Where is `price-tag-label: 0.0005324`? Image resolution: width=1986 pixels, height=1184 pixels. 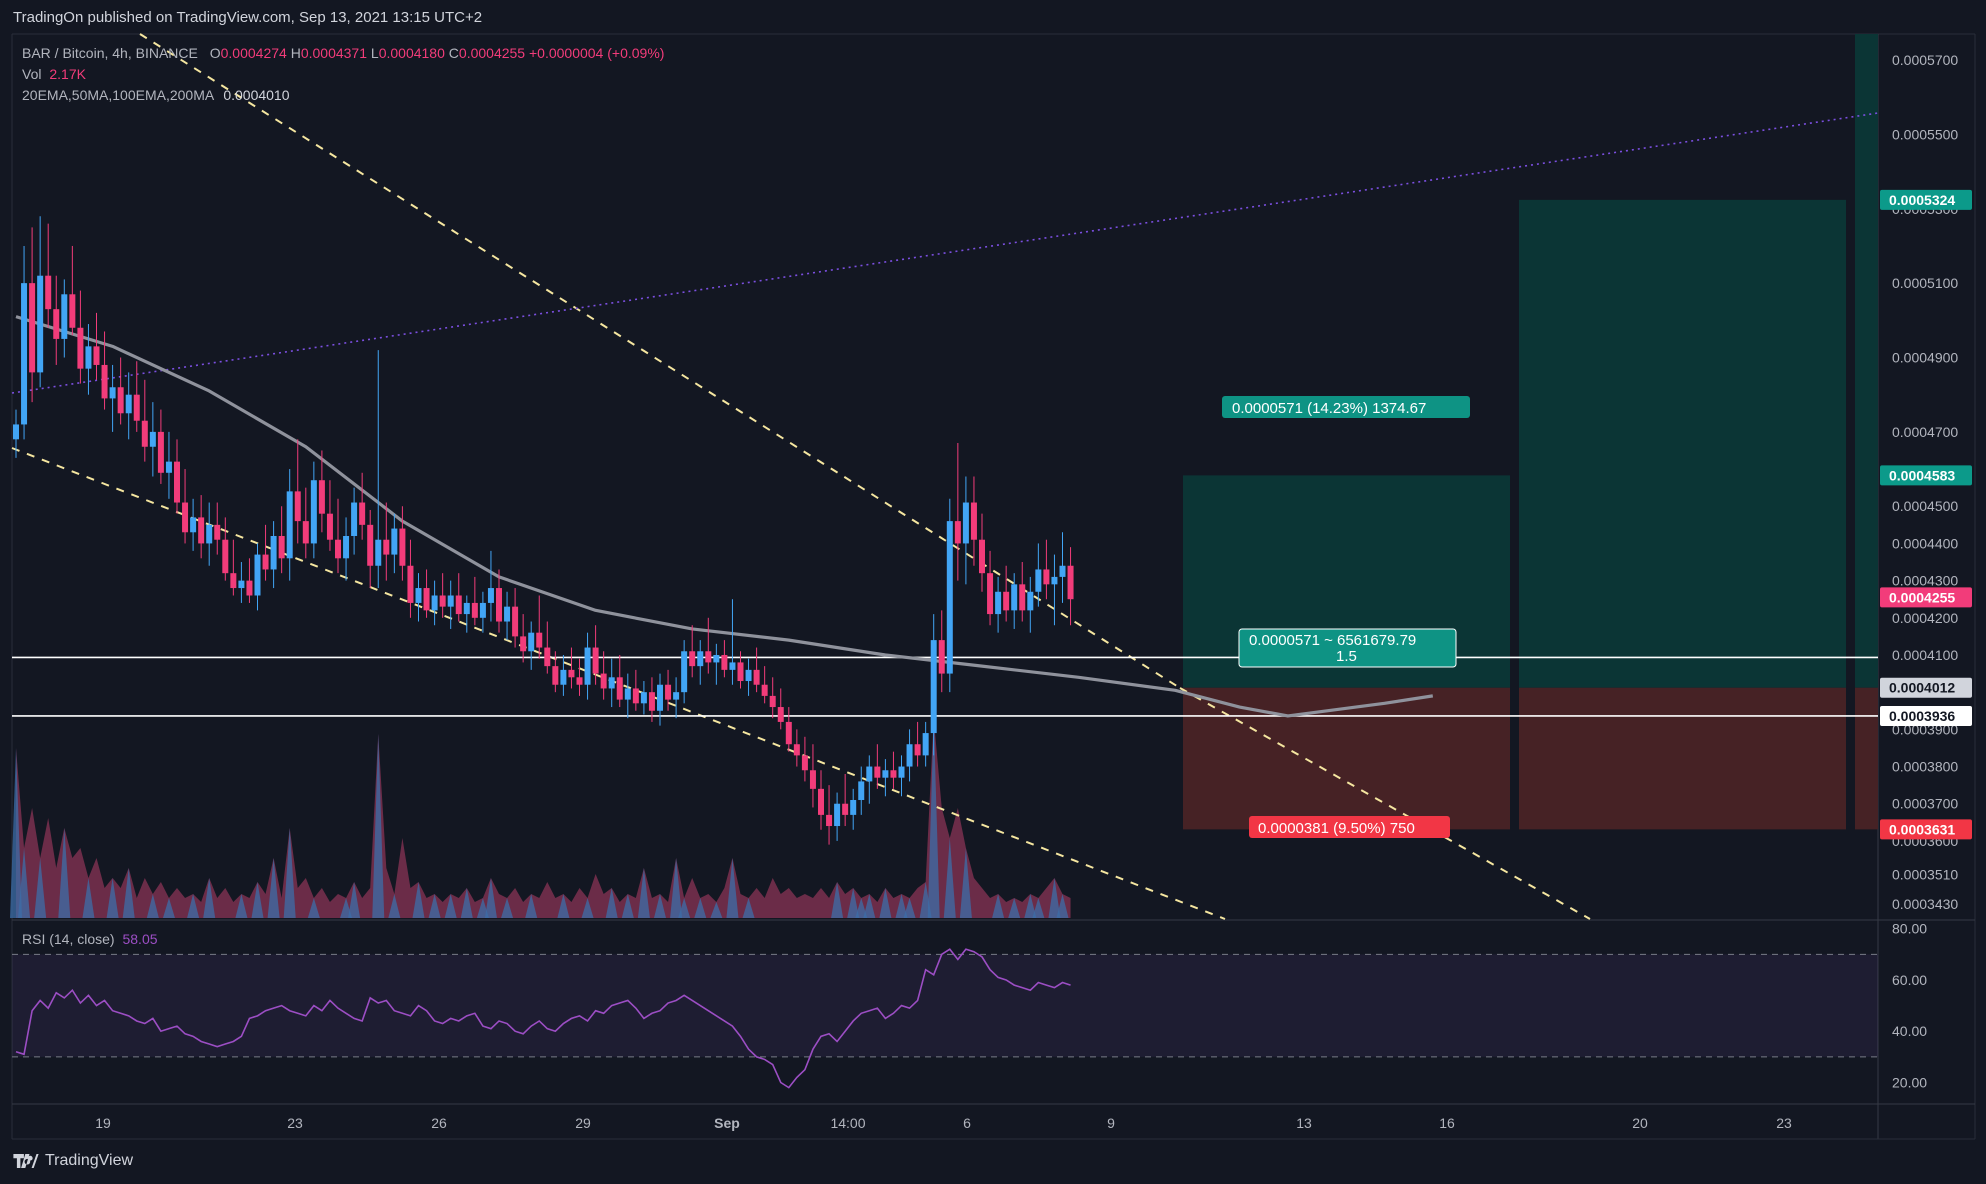
price-tag-label: 0.0005324 is located at coordinates (1922, 200).